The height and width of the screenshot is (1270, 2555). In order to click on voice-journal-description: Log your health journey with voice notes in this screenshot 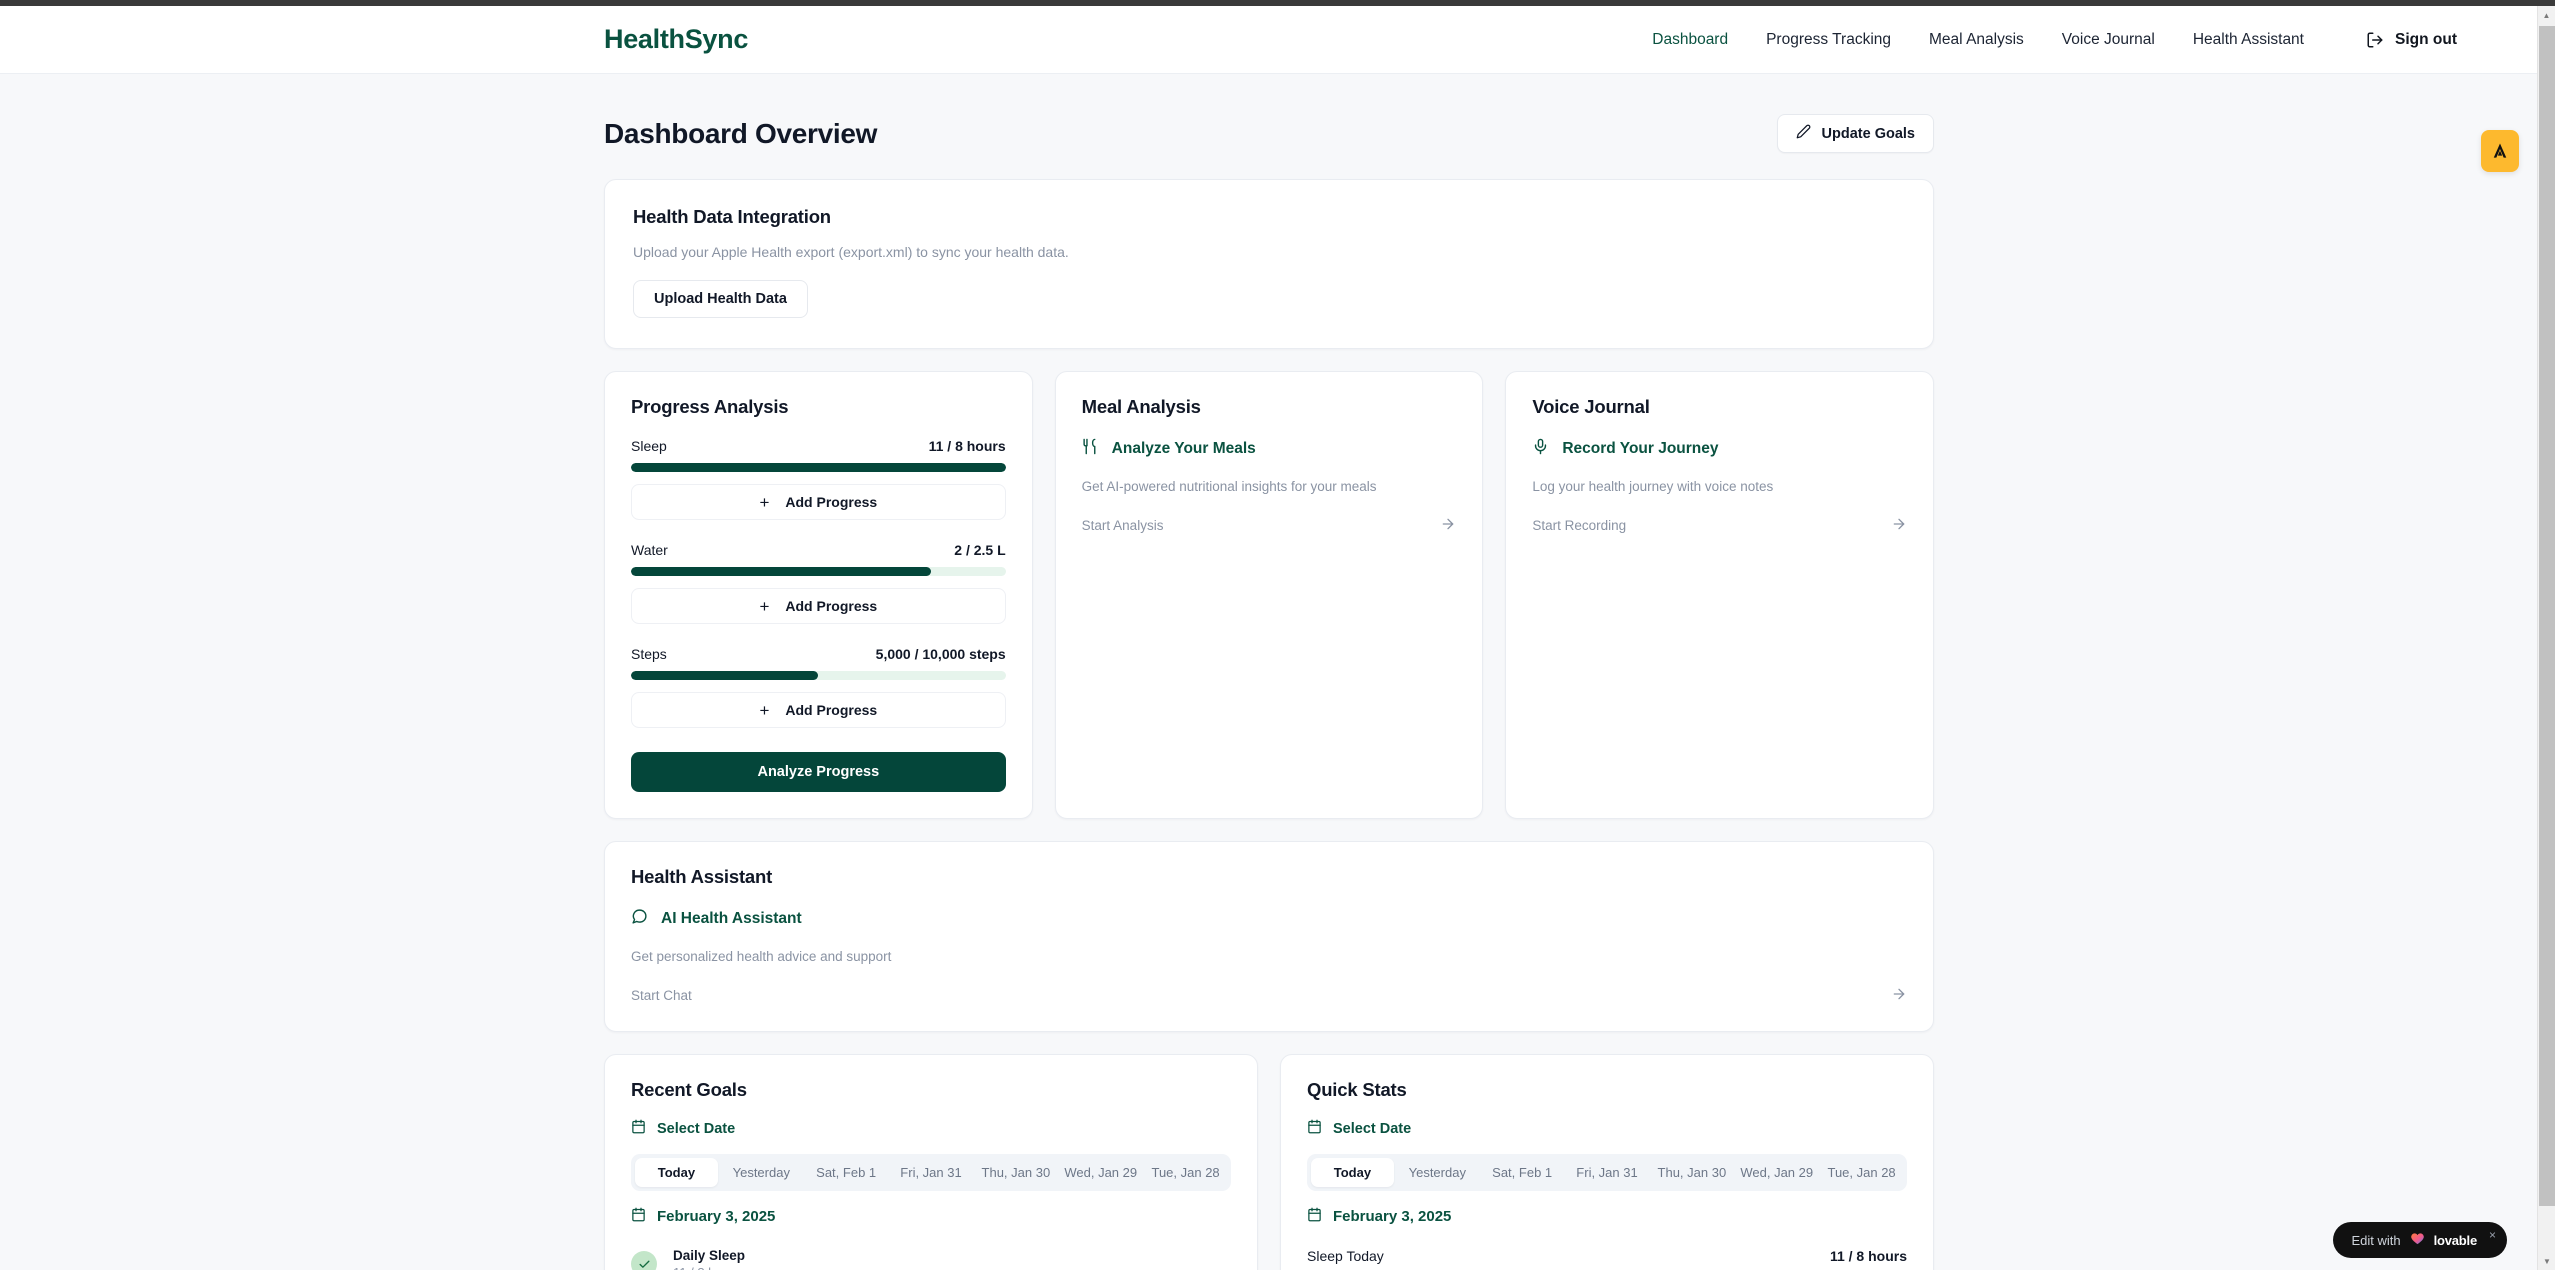, I will do `click(1653, 486)`.